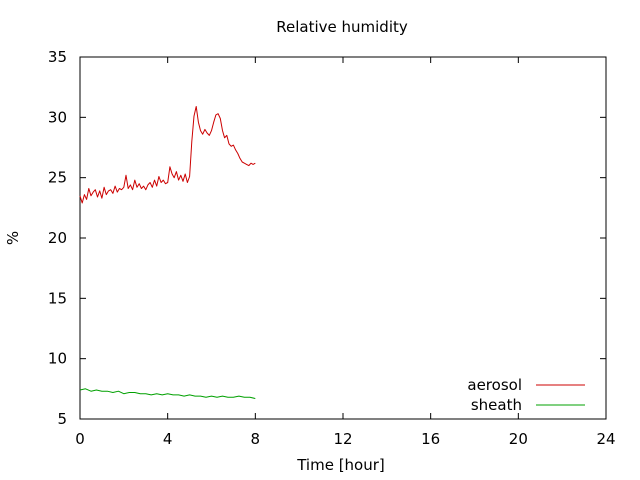 Image resolution: width=640 pixels, height=480 pixels. I want to click on x-tick-label: 8, so click(256, 439).